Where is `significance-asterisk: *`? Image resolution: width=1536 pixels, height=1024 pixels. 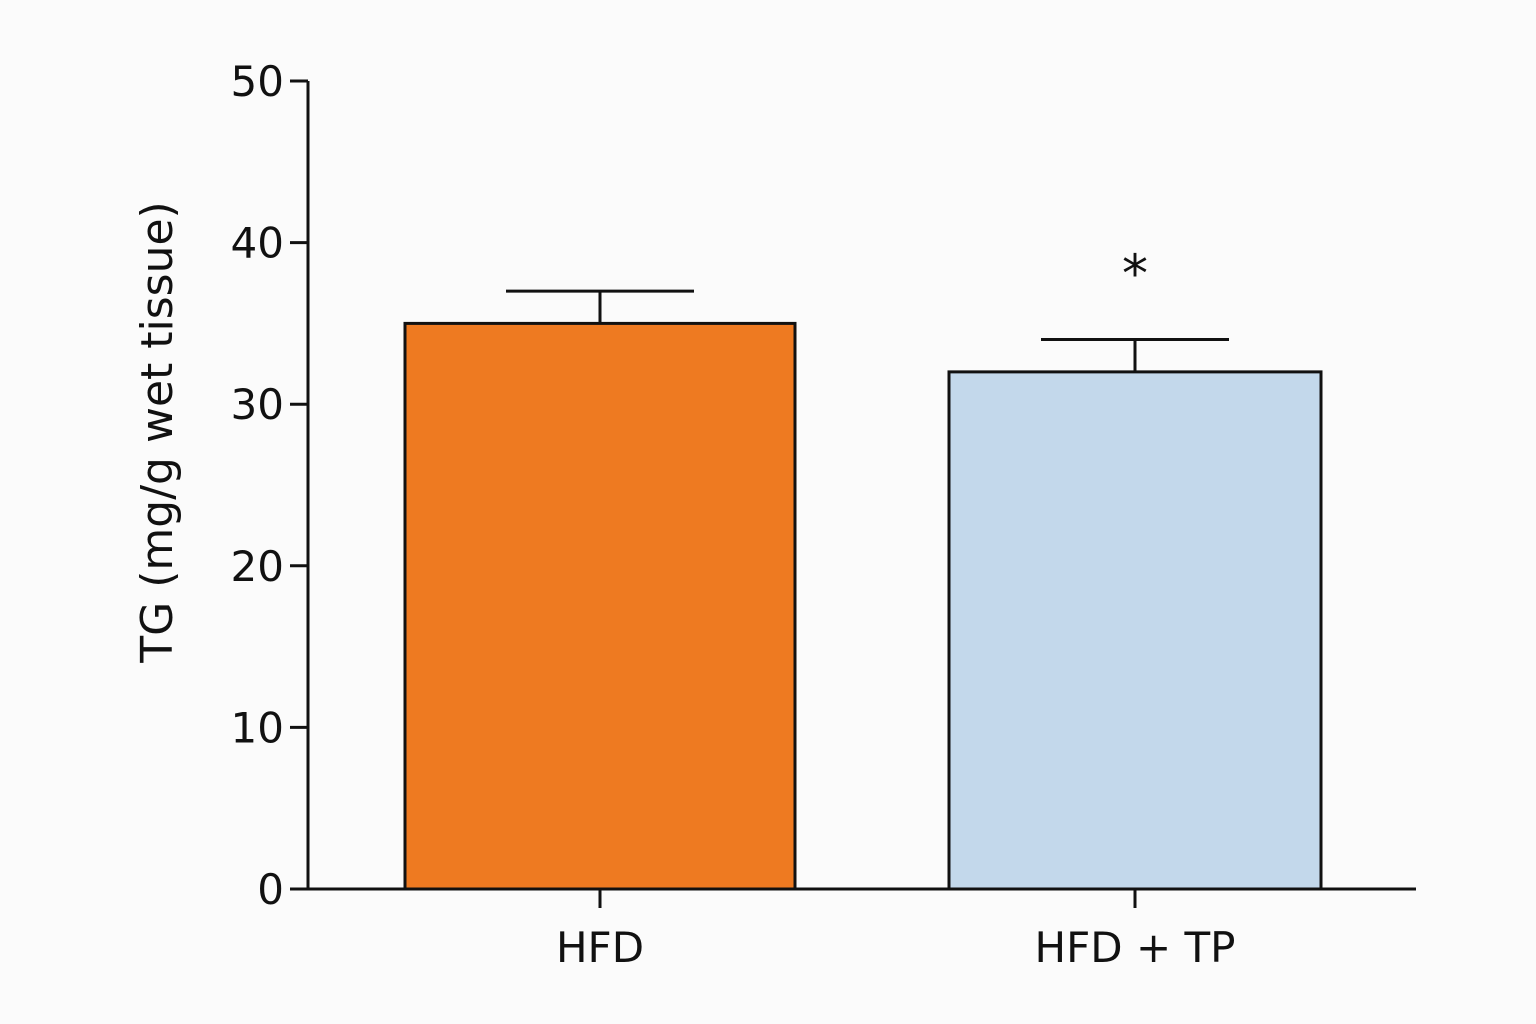
significance-asterisk: * is located at coordinates (1135, 275).